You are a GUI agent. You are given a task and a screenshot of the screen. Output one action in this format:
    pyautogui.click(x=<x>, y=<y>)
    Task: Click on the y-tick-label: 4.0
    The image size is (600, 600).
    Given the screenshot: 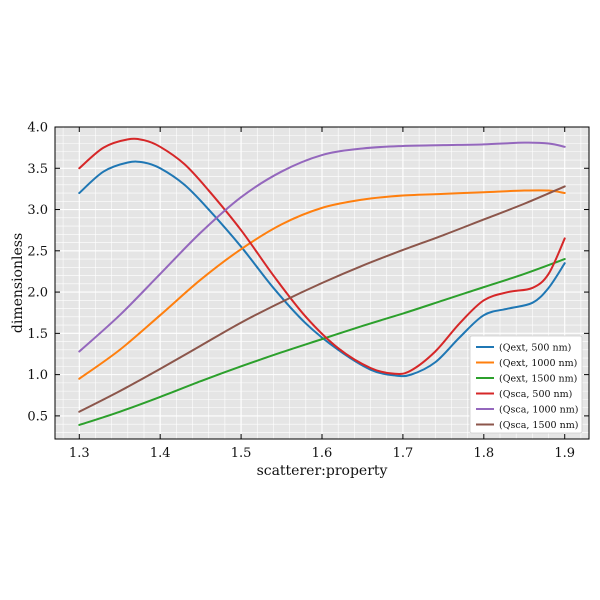 What is the action you would take?
    pyautogui.click(x=37, y=128)
    